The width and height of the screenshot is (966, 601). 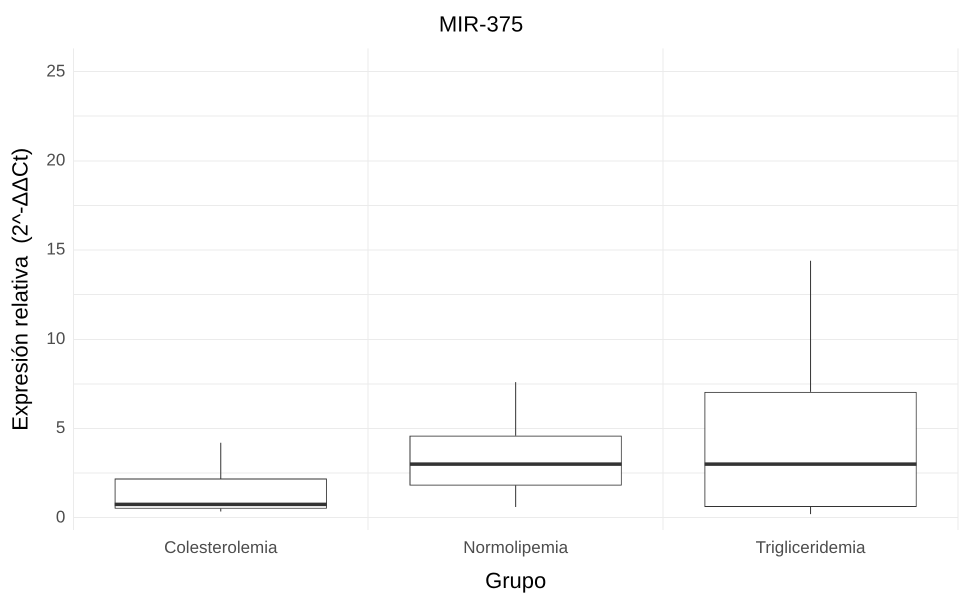 I want to click on x-tick-label: Normolipemia, so click(x=516, y=548).